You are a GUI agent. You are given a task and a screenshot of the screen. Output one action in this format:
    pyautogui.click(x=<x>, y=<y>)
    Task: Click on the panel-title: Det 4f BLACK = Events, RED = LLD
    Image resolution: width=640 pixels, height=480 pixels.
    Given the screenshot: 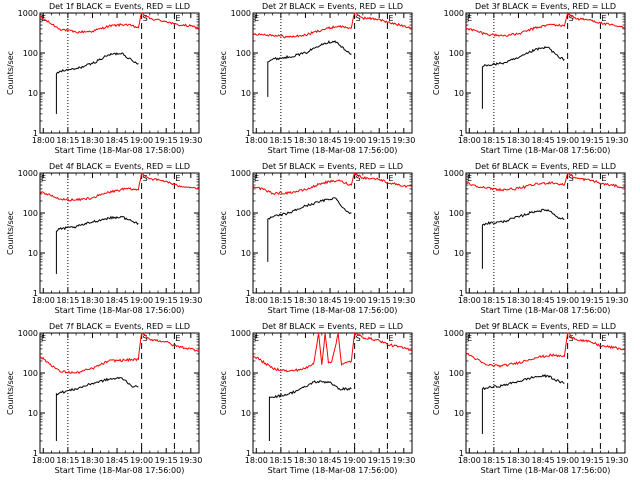 What is the action you would take?
    pyautogui.click(x=119, y=166)
    